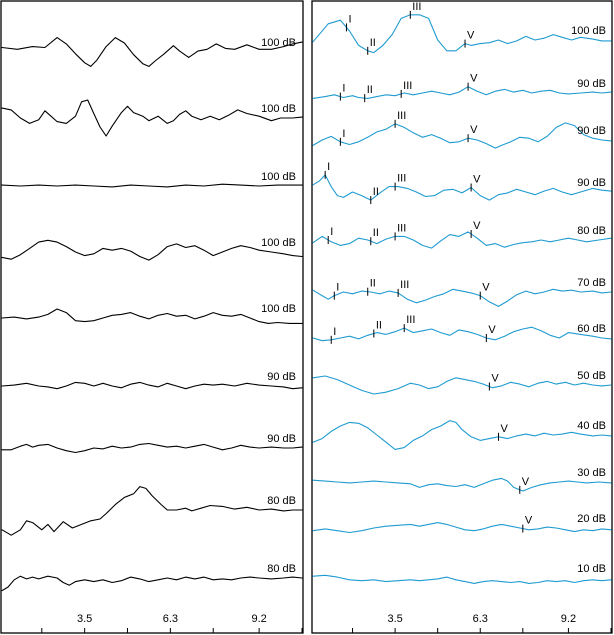 The width and height of the screenshot is (614, 635). What do you see at coordinates (568, 619) in the screenshot?
I see `right-x-tick-label-3: 9.2` at bounding box center [568, 619].